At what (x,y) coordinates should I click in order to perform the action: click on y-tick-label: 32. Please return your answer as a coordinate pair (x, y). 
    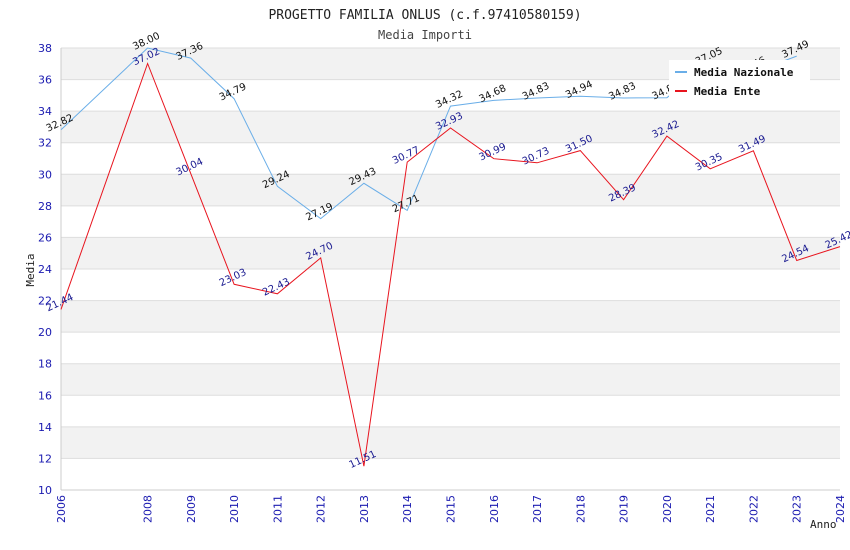
    Looking at the image, I should click on (45, 143).